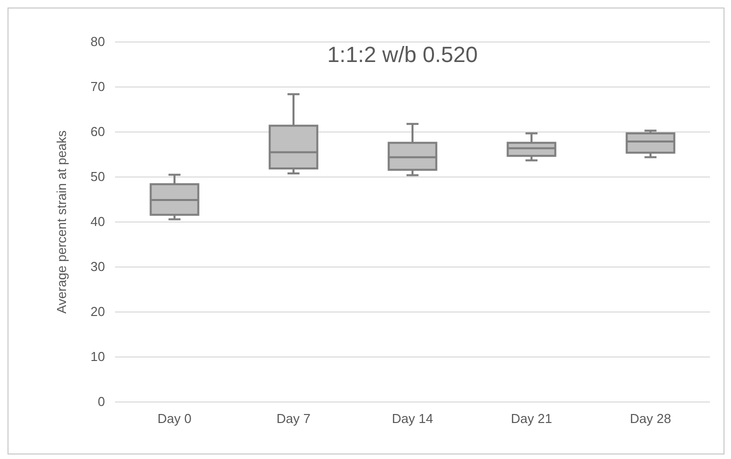 This screenshot has width=731, height=459. What do you see at coordinates (97, 356) in the screenshot?
I see `y-tick-label: 10` at bounding box center [97, 356].